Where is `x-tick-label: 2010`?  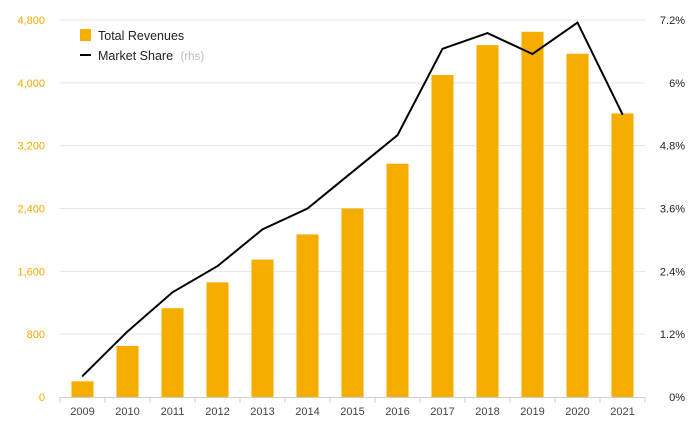 x-tick-label: 2010 is located at coordinates (127, 412).